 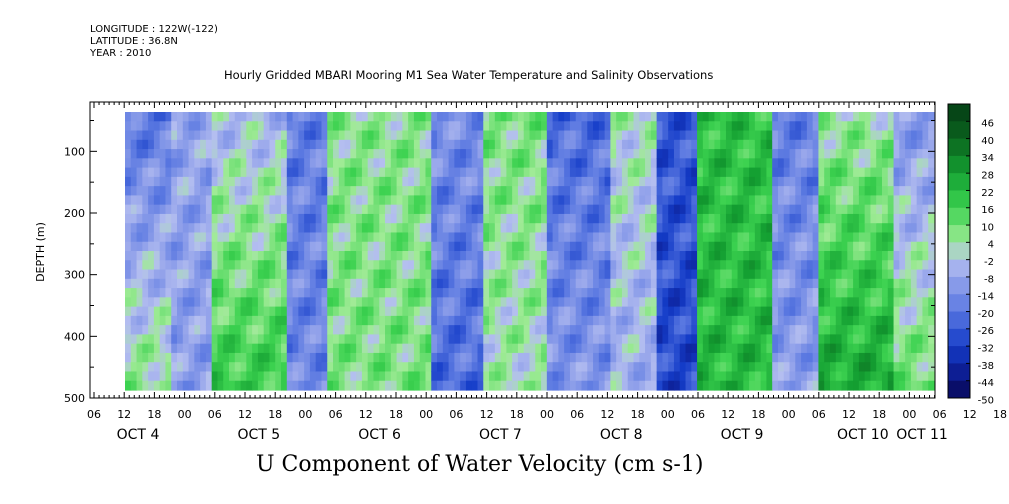 What do you see at coordinates (607, 414) in the screenshot?
I see `x-hour-label: 12` at bounding box center [607, 414].